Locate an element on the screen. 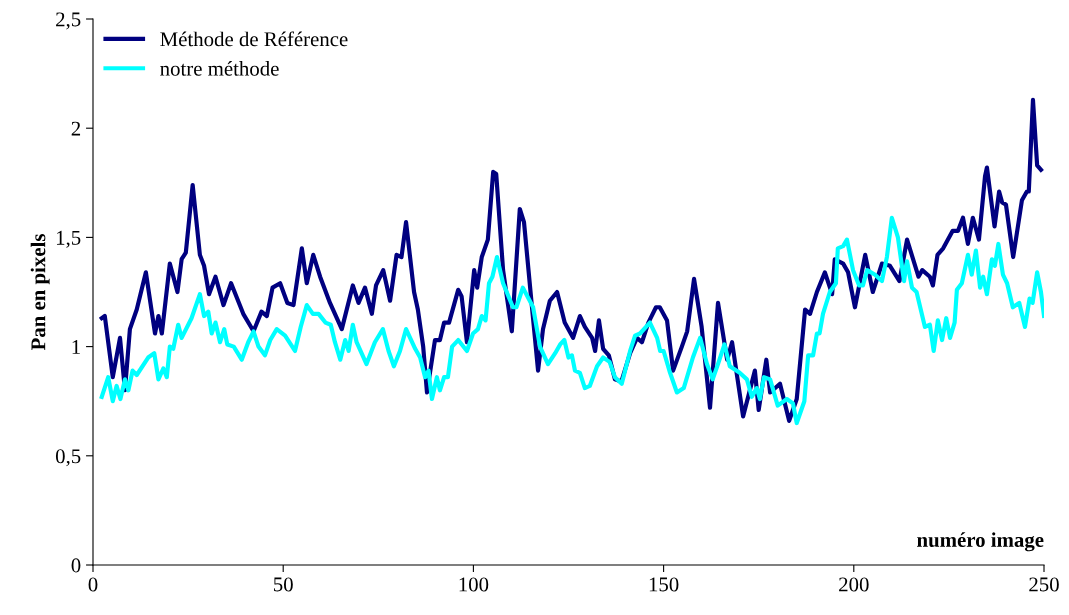 The width and height of the screenshot is (1069, 615). y-tick-label: 0,5 is located at coordinates (68, 458).